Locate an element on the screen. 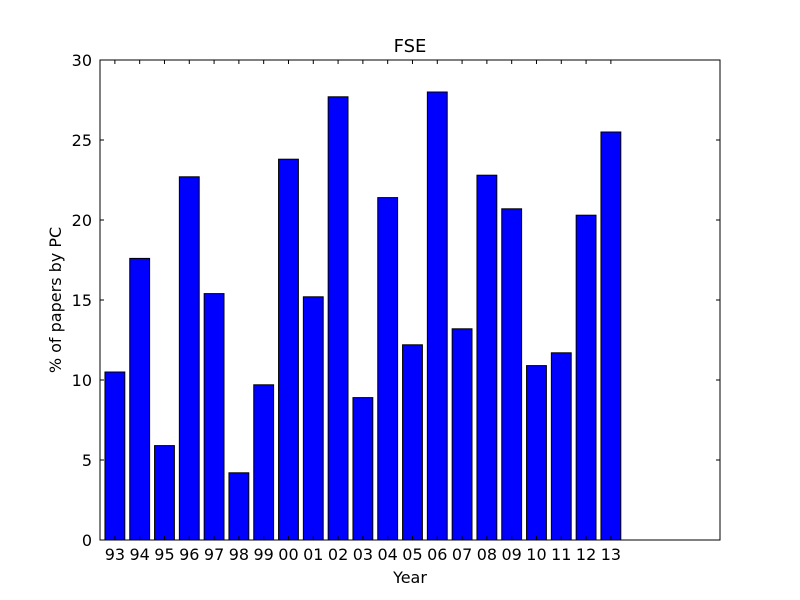  x-tick-label-07: 07 is located at coordinates (462, 554).